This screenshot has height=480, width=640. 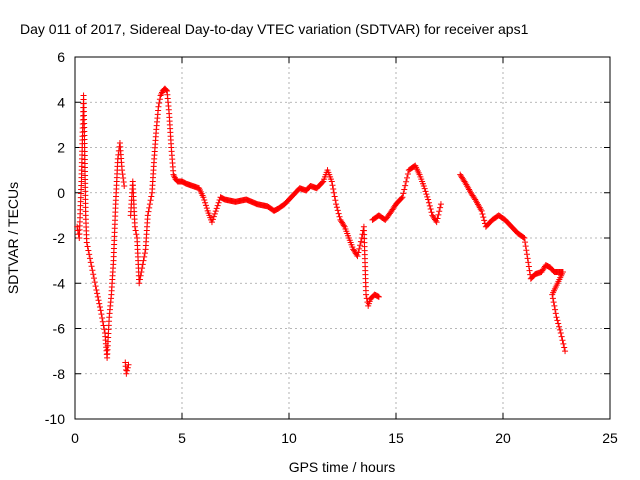 What do you see at coordinates (182, 438) in the screenshot?
I see `x-tick-label: 5` at bounding box center [182, 438].